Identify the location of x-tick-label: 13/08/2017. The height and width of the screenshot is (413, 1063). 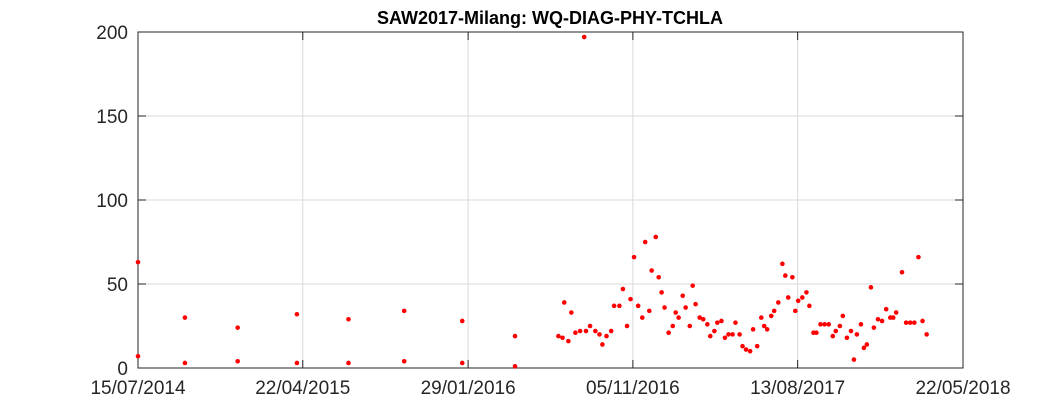
(797, 388).